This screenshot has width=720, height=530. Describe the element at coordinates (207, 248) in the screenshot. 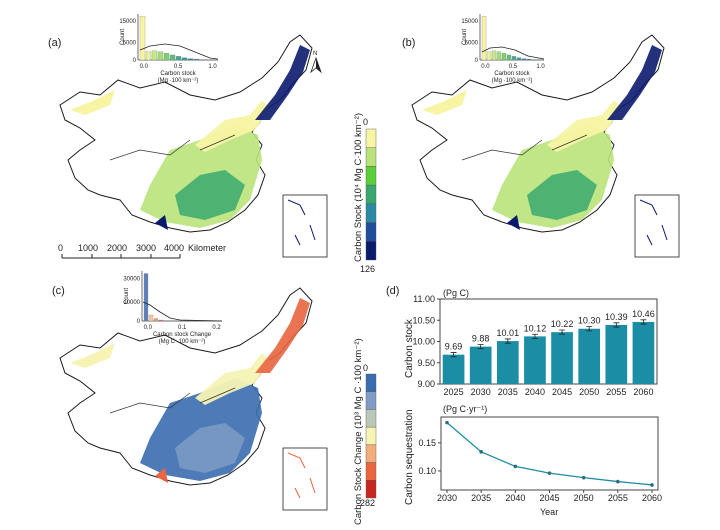

I see `svg-text: Kilometer` at that location.